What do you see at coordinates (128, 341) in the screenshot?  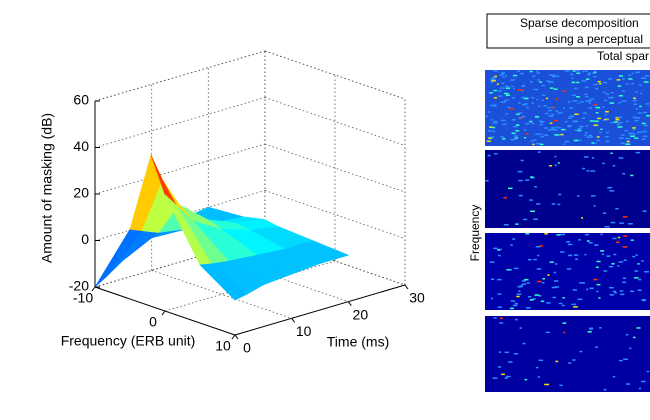 I see `x-axis-label: Frequency (ERB unit)` at bounding box center [128, 341].